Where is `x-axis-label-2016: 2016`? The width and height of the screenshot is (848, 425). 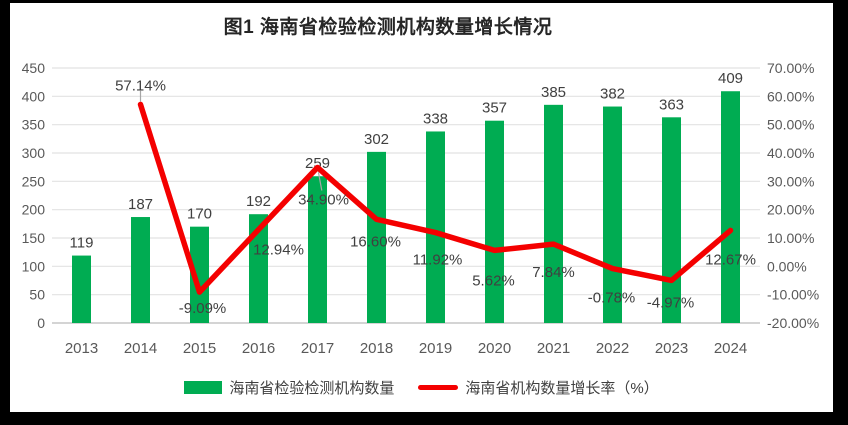 x-axis-label-2016: 2016 is located at coordinates (258, 348).